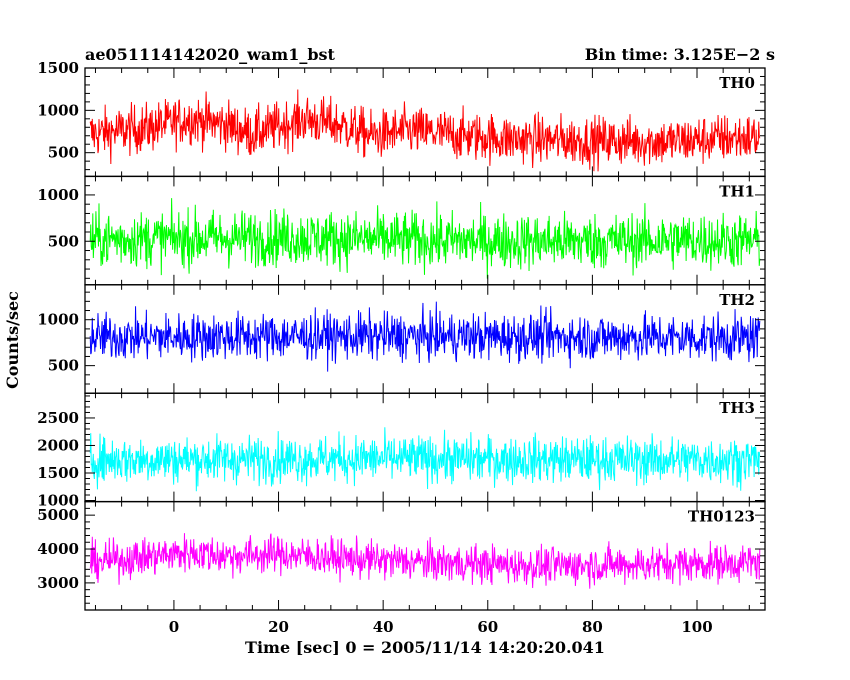 The width and height of the screenshot is (850, 680). I want to click on panel-name-label: TH2, so click(737, 300).